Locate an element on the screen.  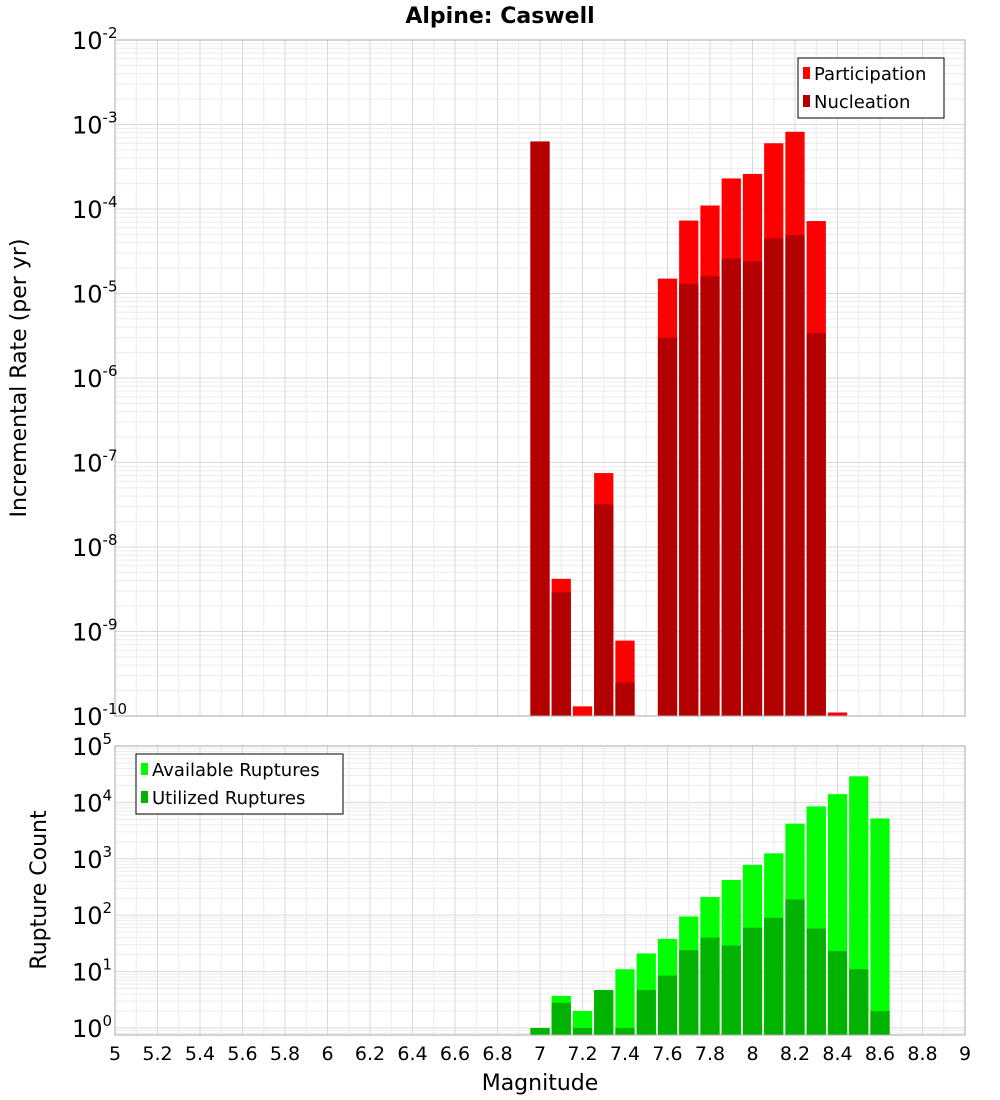
x-tick-label: 6.6 is located at coordinates (455, 1054).